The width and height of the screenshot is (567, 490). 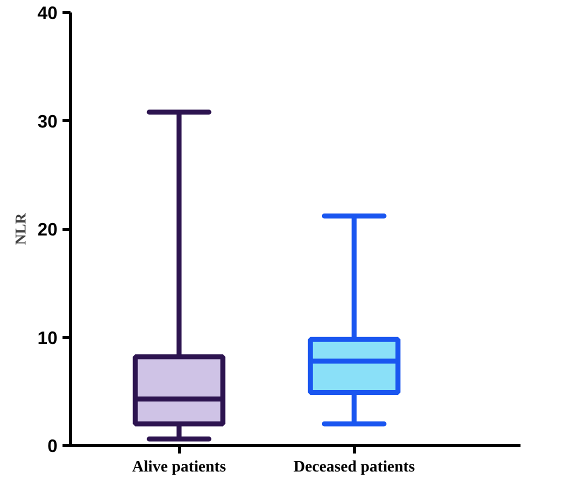 What do you see at coordinates (354, 467) in the screenshot?
I see `x-tick-label: Deceased patients` at bounding box center [354, 467].